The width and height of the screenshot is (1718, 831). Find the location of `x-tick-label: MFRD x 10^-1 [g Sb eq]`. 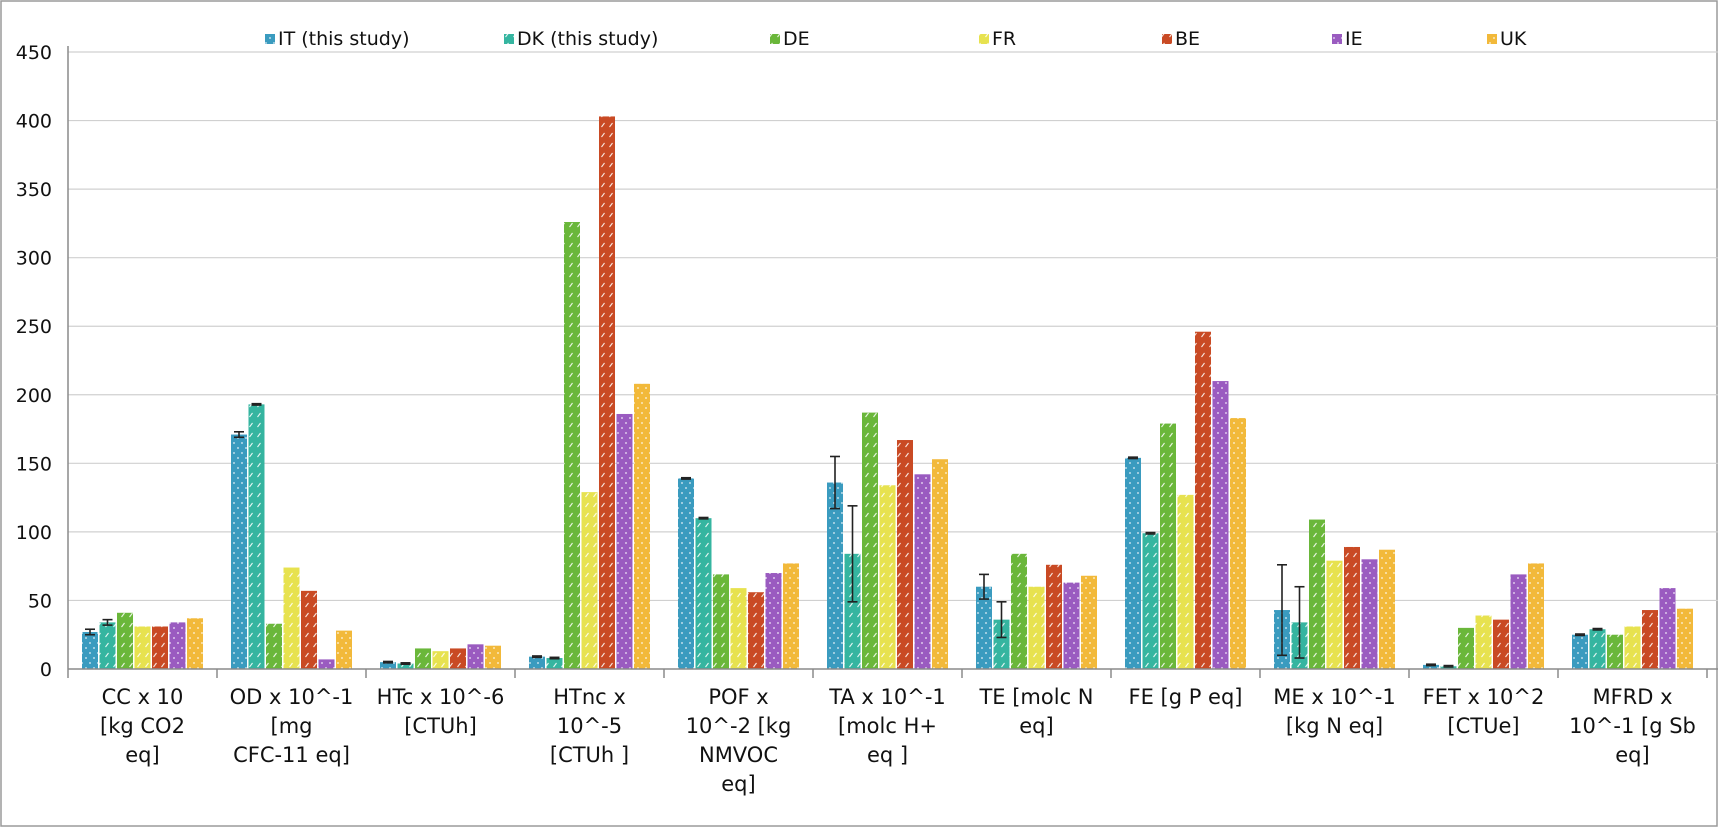

x-tick-label: MFRD x 10^-1 [g Sb eq] is located at coordinates (1632, 726).